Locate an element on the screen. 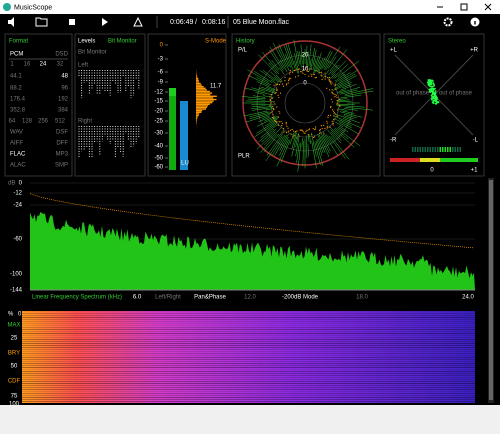 The width and height of the screenshot is (500, 434). volume-button is located at coordinates (11, 22).